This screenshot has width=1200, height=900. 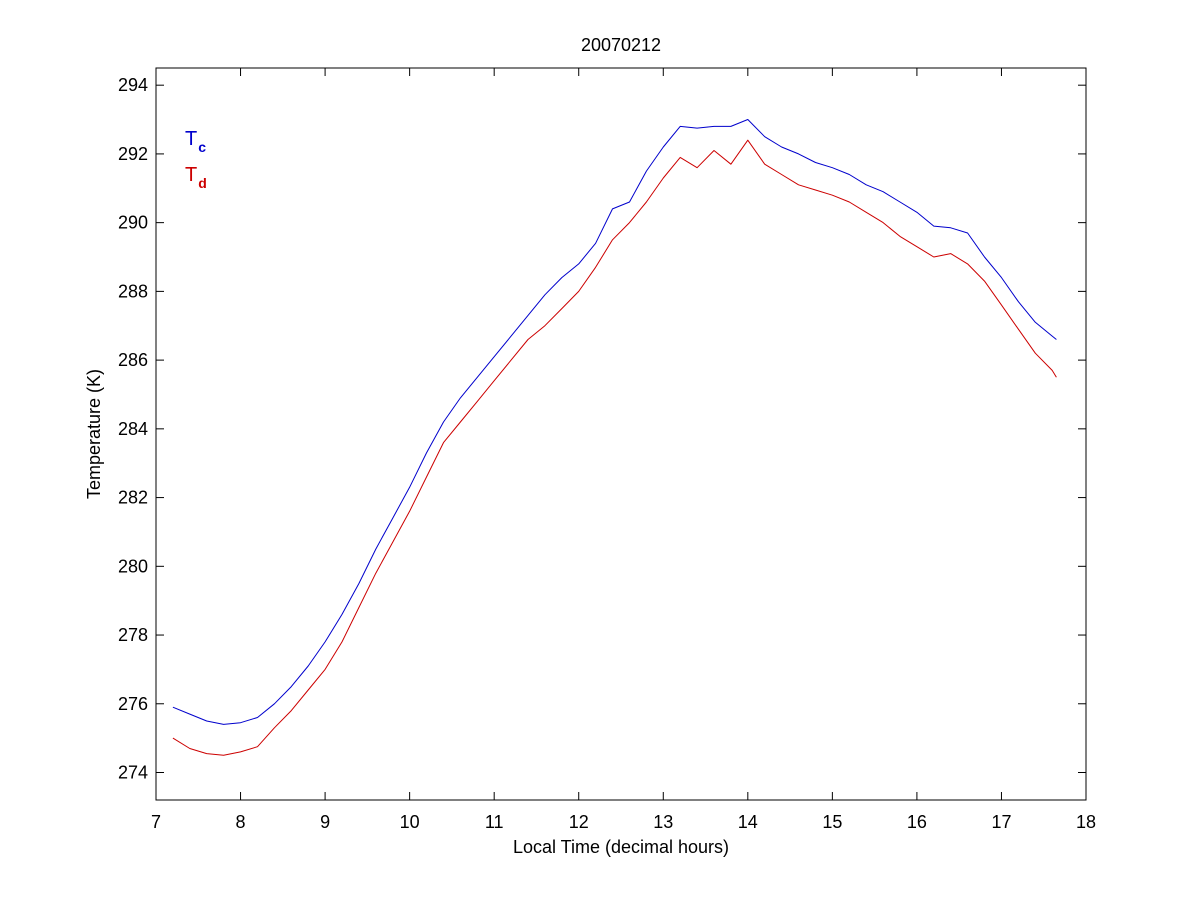 What do you see at coordinates (133, 360) in the screenshot?
I see `y-tick-label: 286` at bounding box center [133, 360].